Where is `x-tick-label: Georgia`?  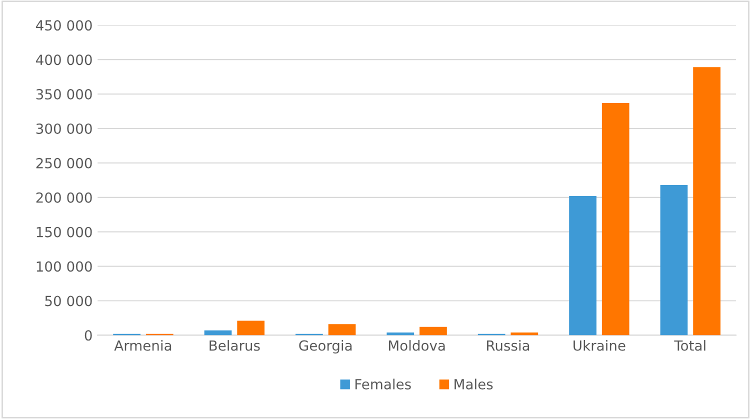 x-tick-label: Georgia is located at coordinates (325, 347).